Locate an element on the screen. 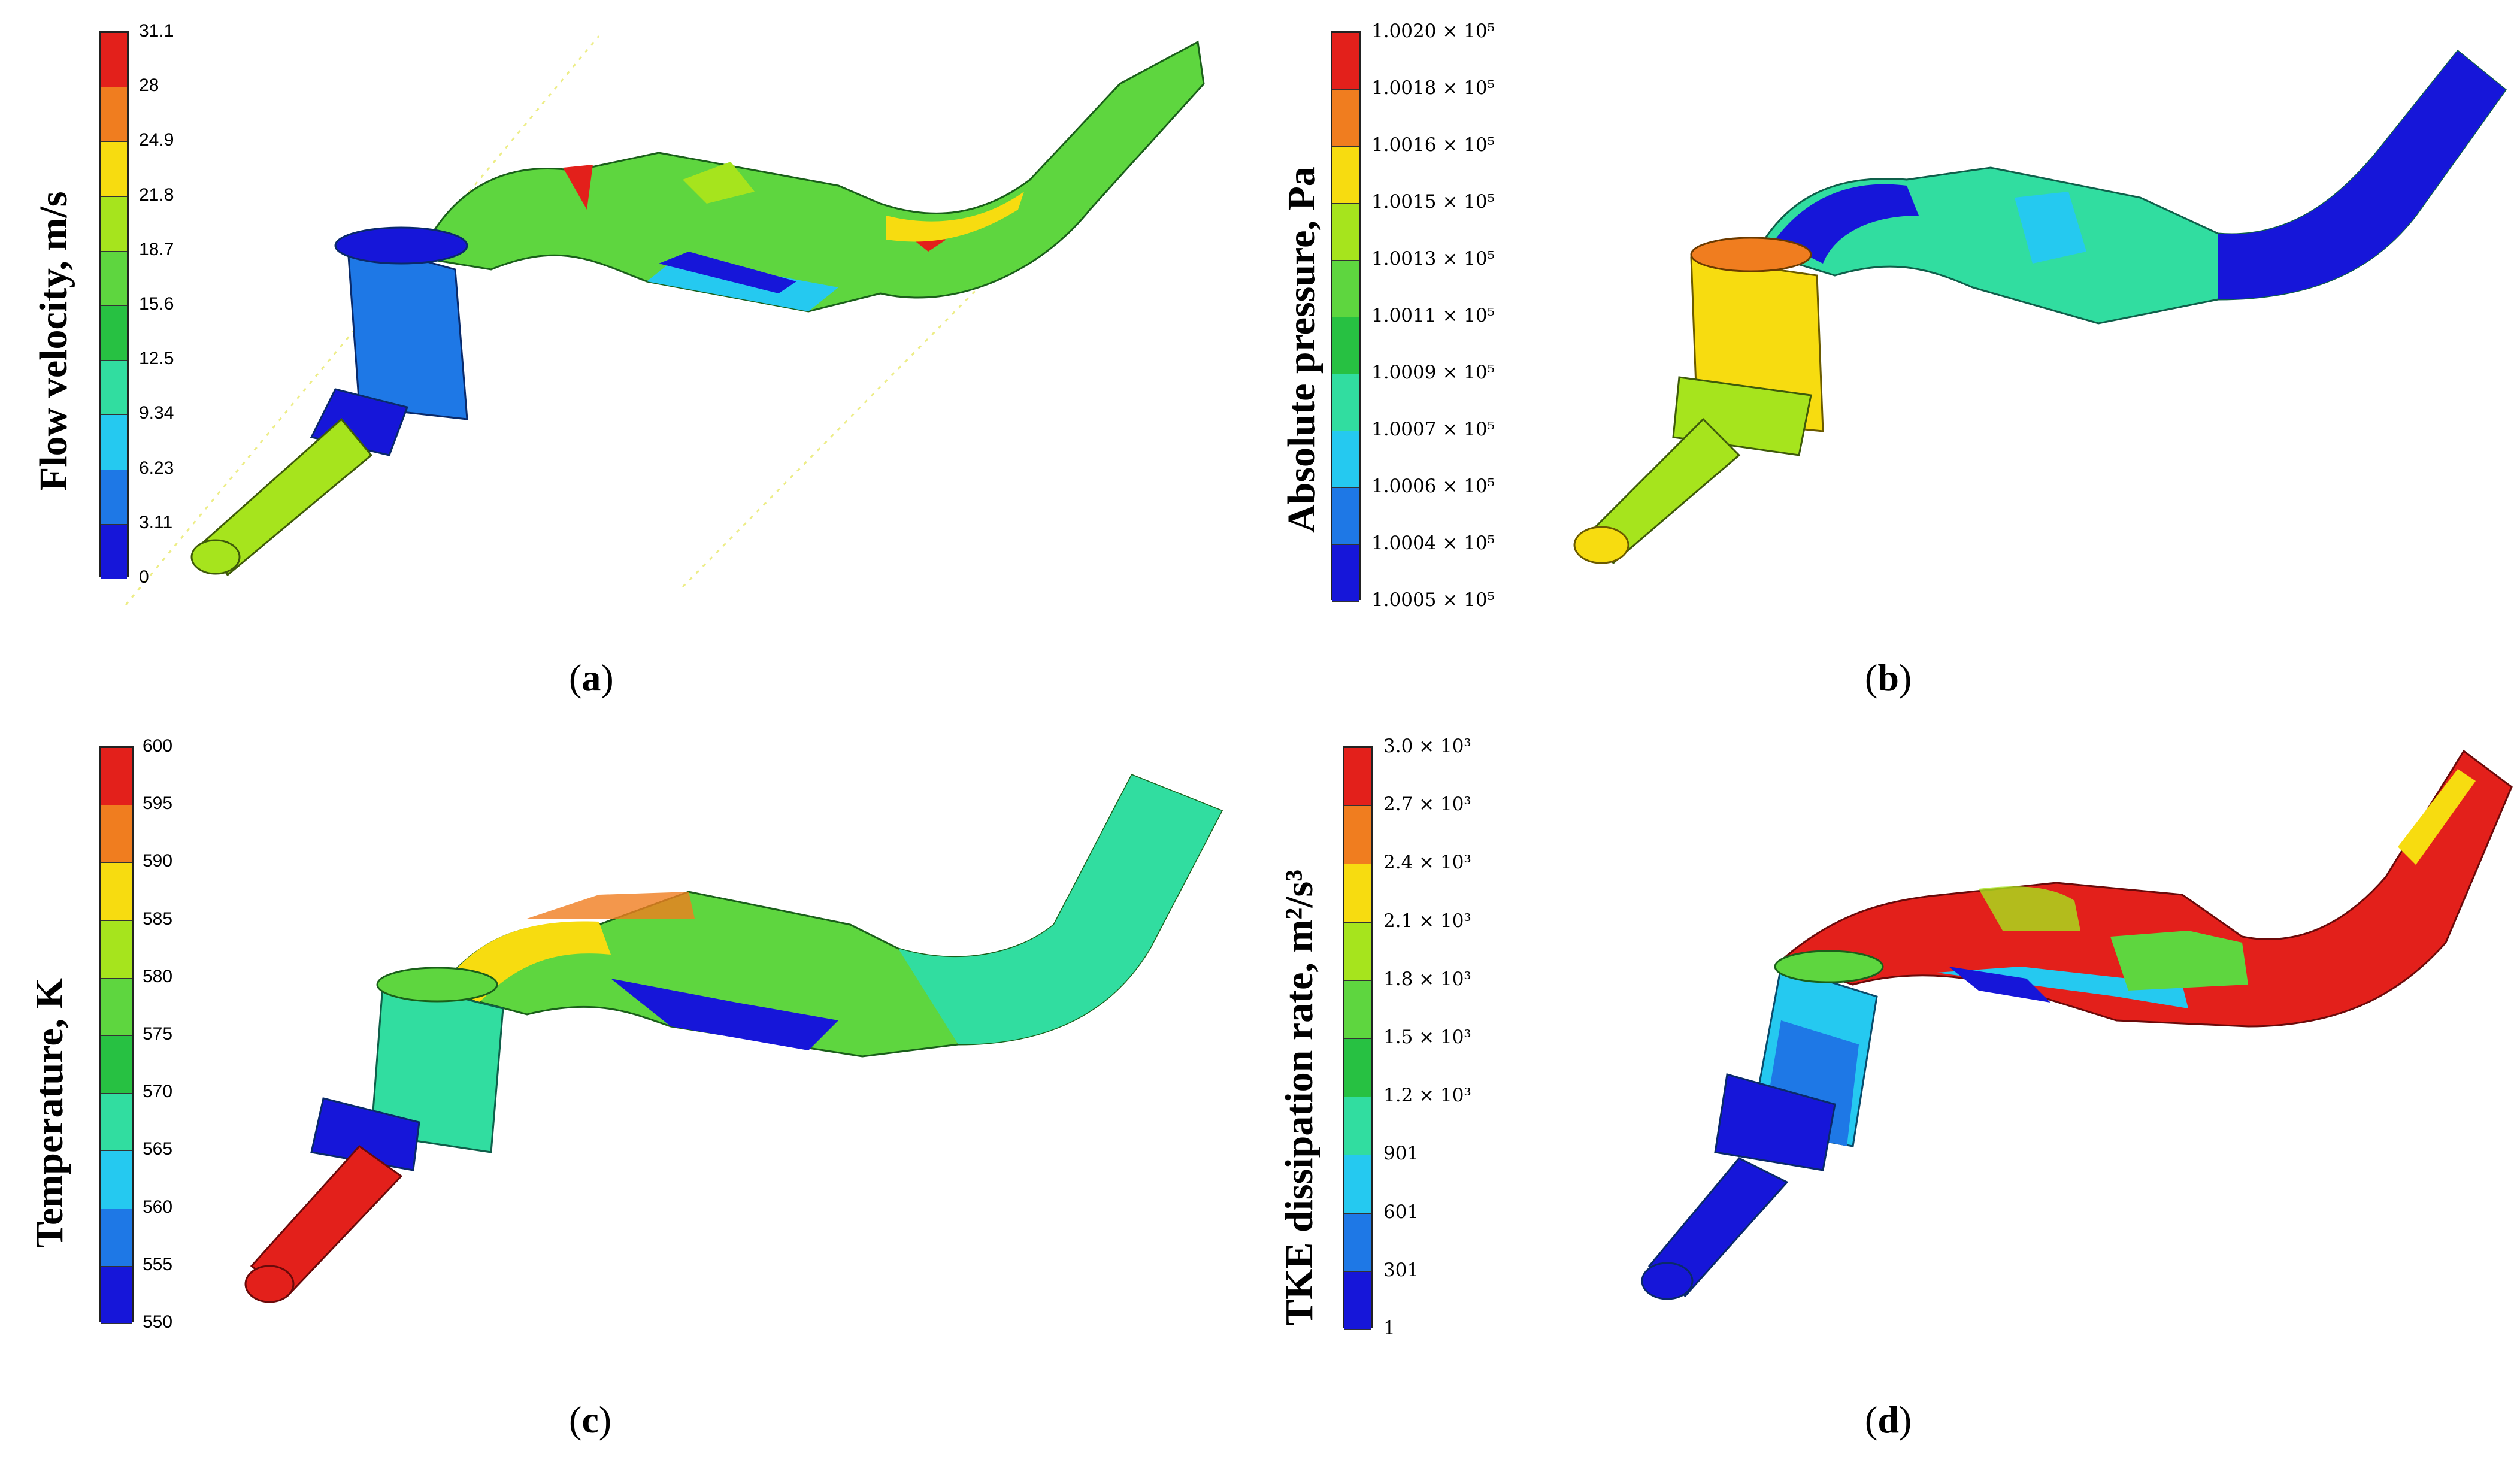 This screenshot has height=1478, width=2520. colorbar-tick-label: 28 is located at coordinates (149, 86).